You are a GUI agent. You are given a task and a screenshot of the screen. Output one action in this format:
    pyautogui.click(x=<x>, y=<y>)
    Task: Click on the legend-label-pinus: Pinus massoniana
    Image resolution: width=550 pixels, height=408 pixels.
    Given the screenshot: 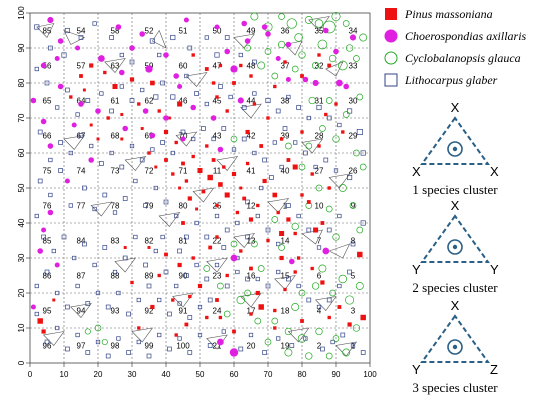 What is the action you would take?
    pyautogui.click(x=448, y=14)
    